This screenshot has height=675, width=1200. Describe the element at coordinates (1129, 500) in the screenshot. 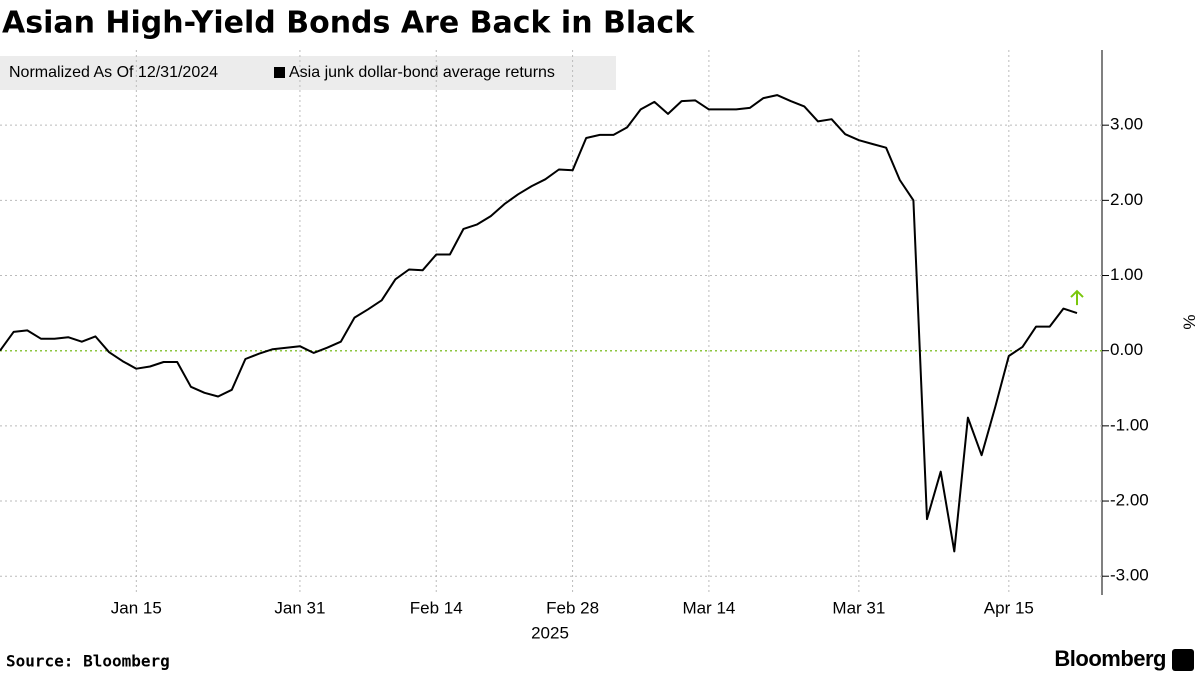

I see `y-tick-label: -2.00` at that location.